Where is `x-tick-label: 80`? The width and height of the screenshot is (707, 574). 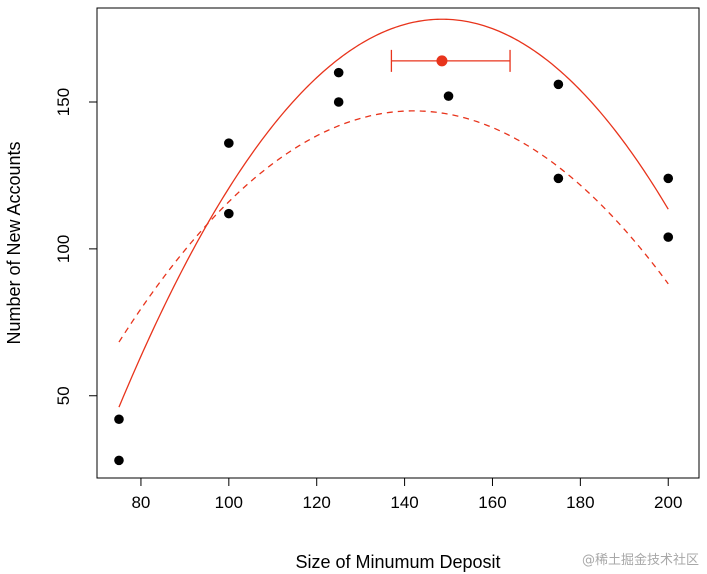
x-tick-label: 80 is located at coordinates (140, 502).